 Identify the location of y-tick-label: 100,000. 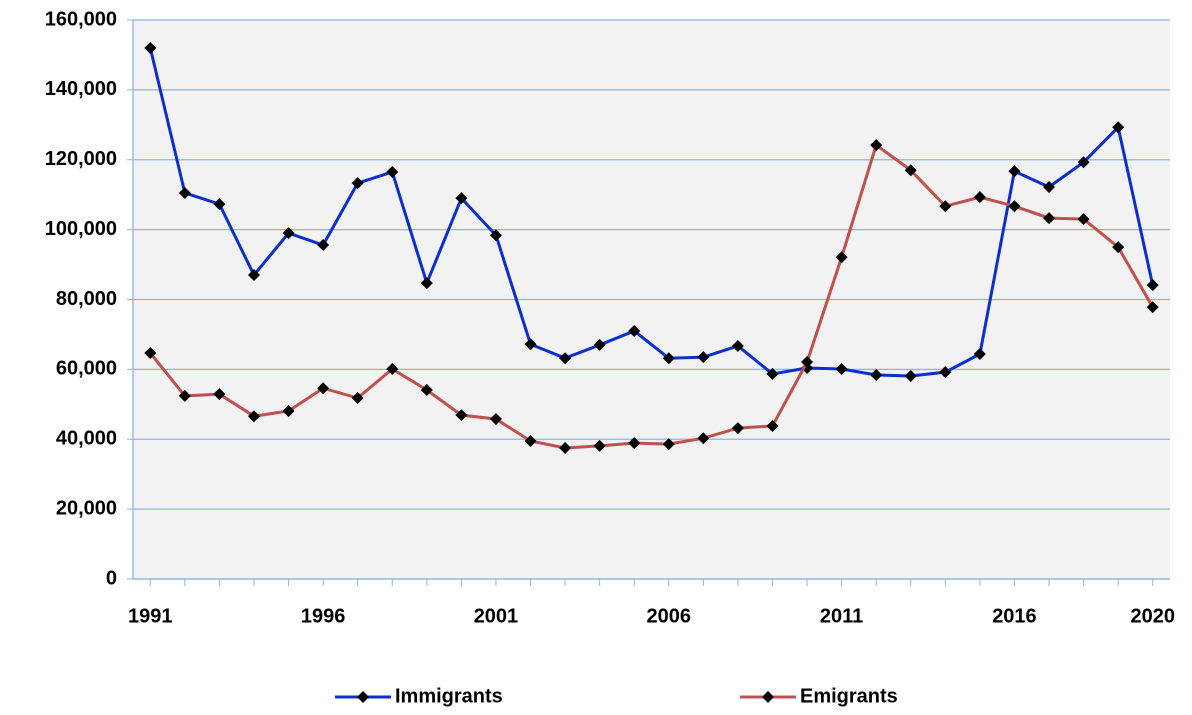
(81, 229).